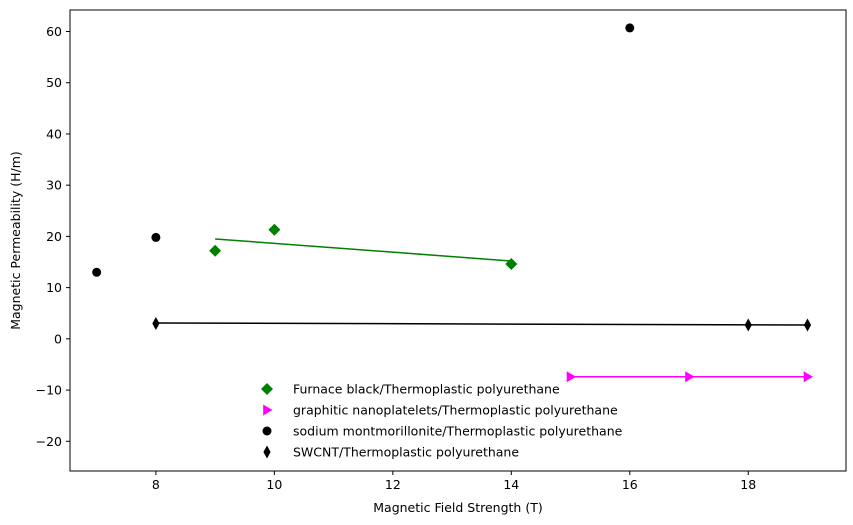 This screenshot has height=525, width=853. Describe the element at coordinates (748, 484) in the screenshot. I see `x-tick-label: 18` at that location.